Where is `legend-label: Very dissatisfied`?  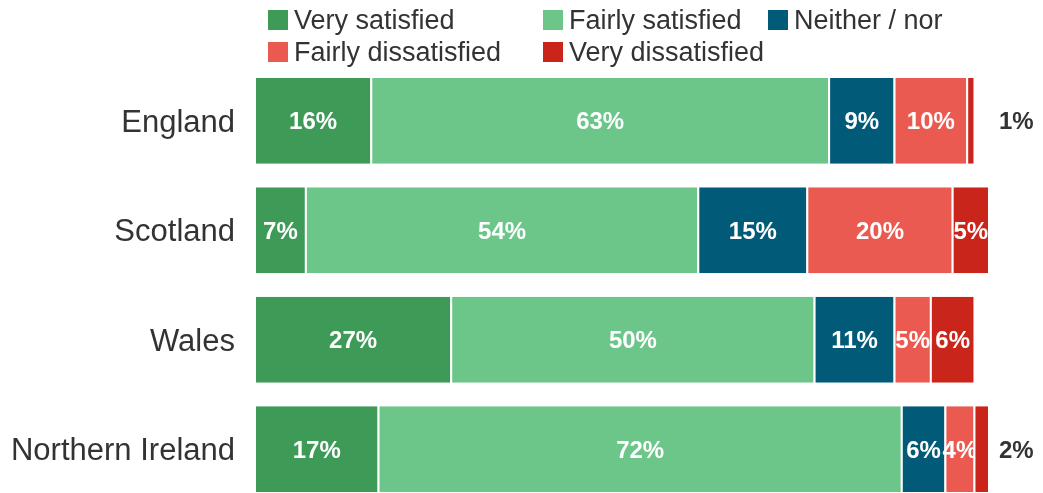
legend-label: Very dissatisfied is located at coordinates (667, 52).